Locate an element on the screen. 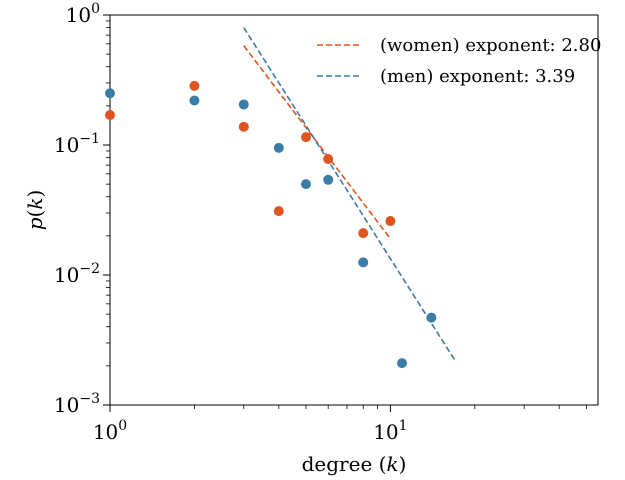  x-axis-label-var: k is located at coordinates (392, 464).